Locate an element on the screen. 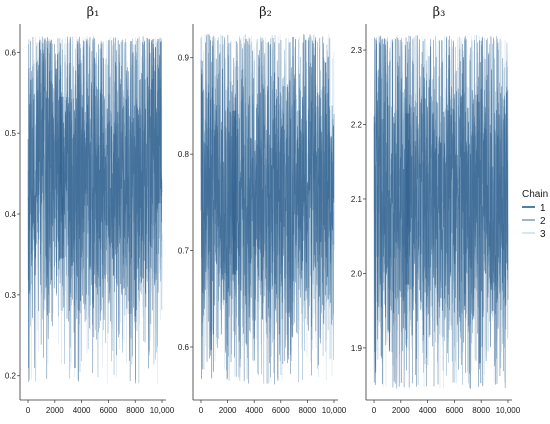 This screenshot has width=550, height=424. y-tick-label: 2.1 is located at coordinates (357, 199).